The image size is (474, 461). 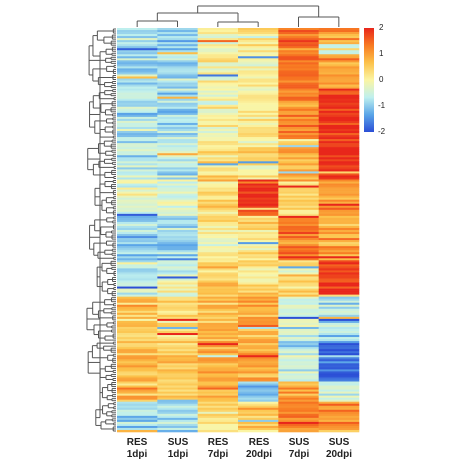 I want to click on column-label-line: 20dpi, so click(x=339, y=454).